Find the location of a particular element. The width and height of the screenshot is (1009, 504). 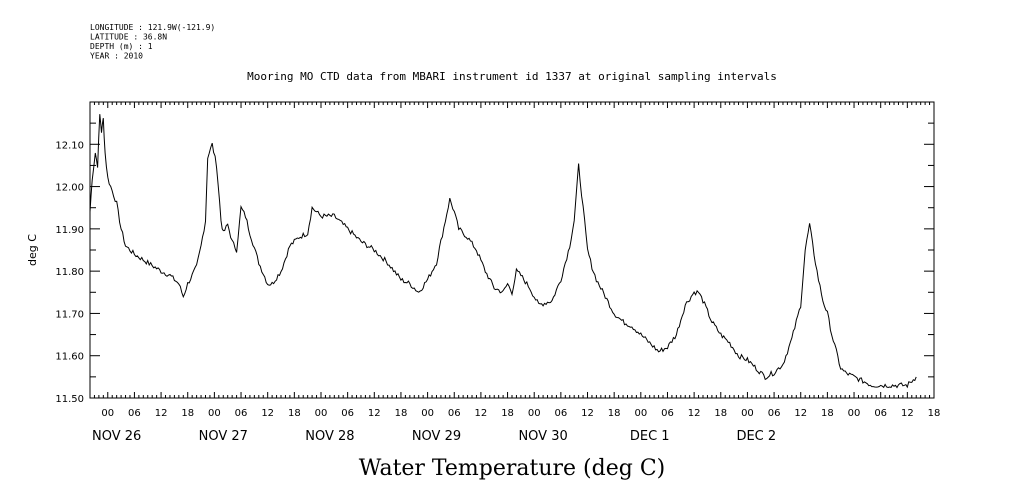

day-label: DEC 1 is located at coordinates (650, 436).